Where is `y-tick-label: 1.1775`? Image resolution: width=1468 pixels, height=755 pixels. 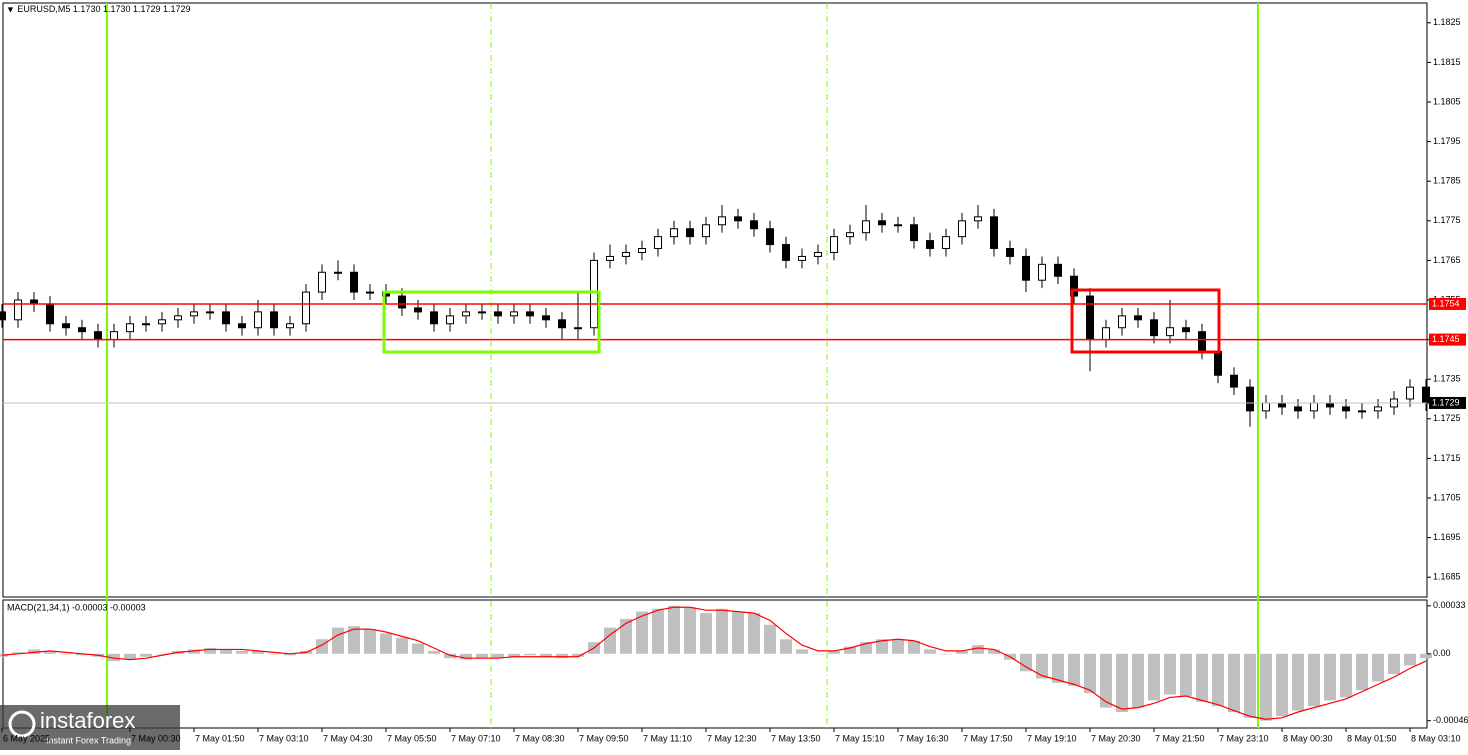 y-tick-label: 1.1775 is located at coordinates (1447, 220).